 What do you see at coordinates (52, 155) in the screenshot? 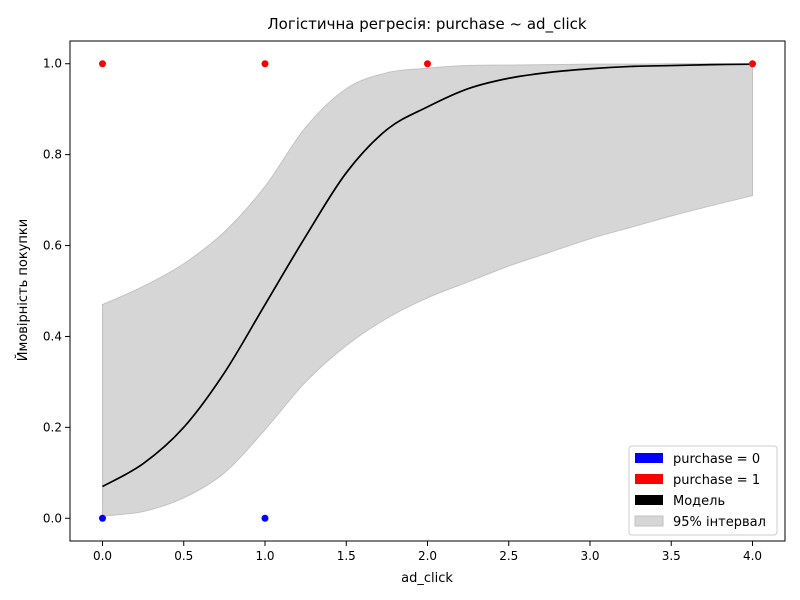
I see `y-tick-label: 0.8` at bounding box center [52, 155].